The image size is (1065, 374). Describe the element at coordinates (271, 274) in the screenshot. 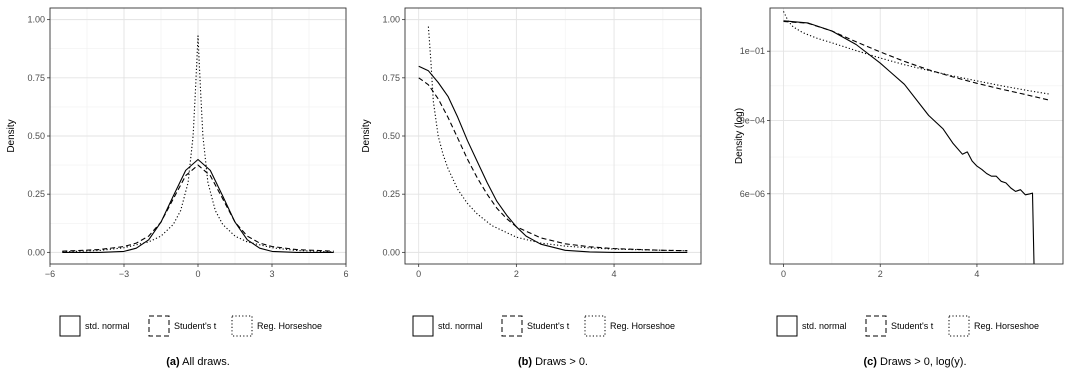

I see `x-tick-label: 3` at that location.